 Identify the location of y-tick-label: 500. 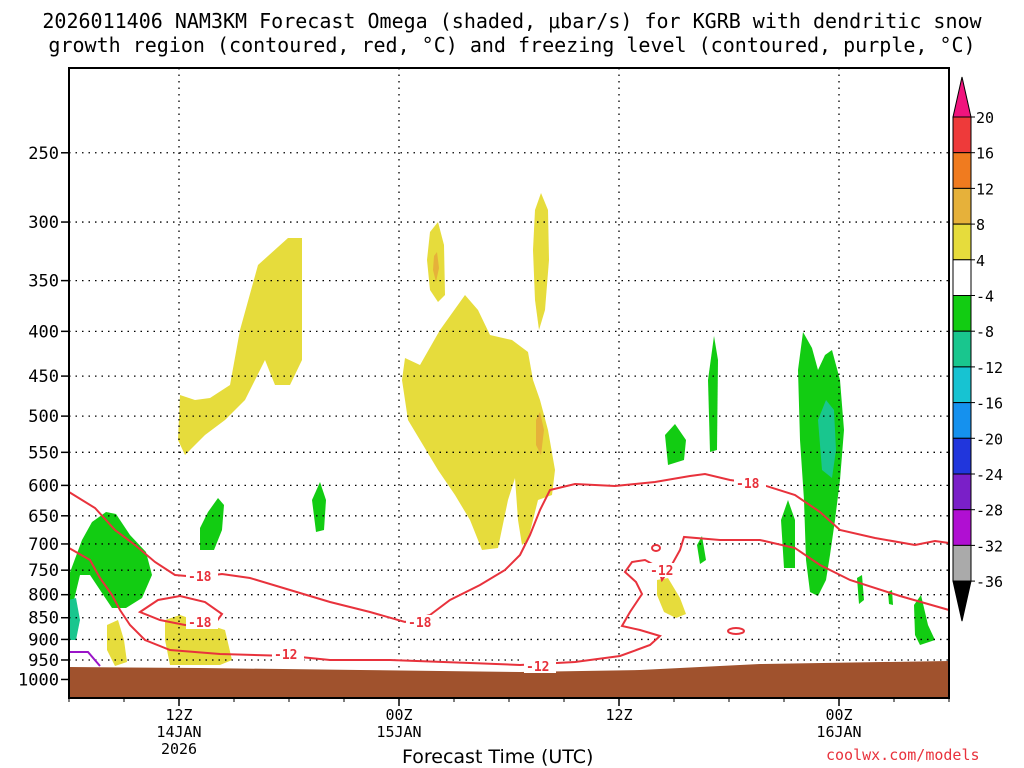
(43, 417).